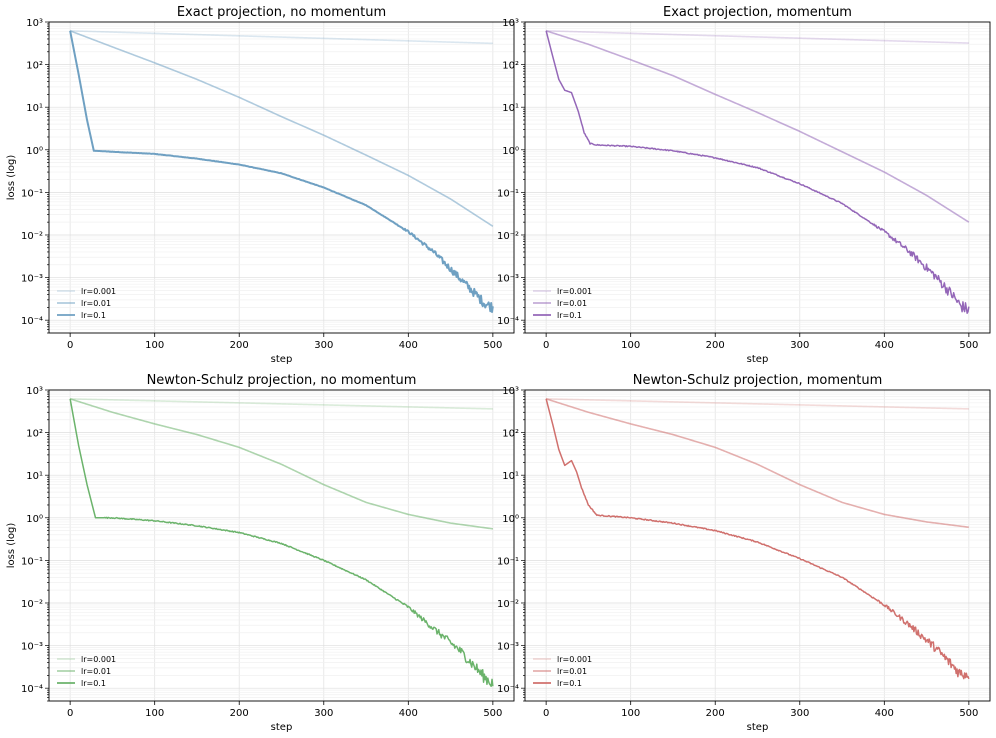 Image resolution: width=996 pixels, height=738 pixels. Describe the element at coordinates (757, 12) in the screenshot. I see `chart-title: Exact projection, momentum` at that location.